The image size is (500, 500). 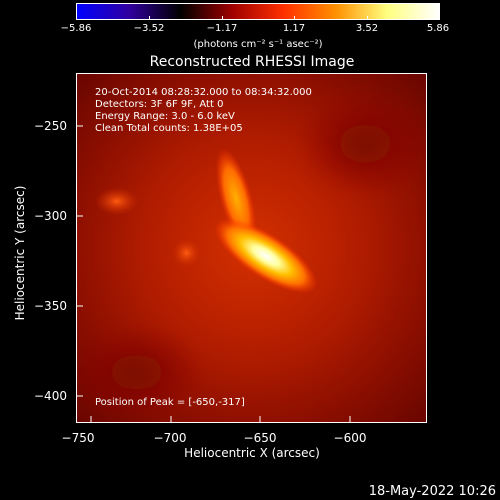 What do you see at coordinates (438, 28) in the screenshot?
I see `colorbar-tick-label: 5.86` at bounding box center [438, 28].